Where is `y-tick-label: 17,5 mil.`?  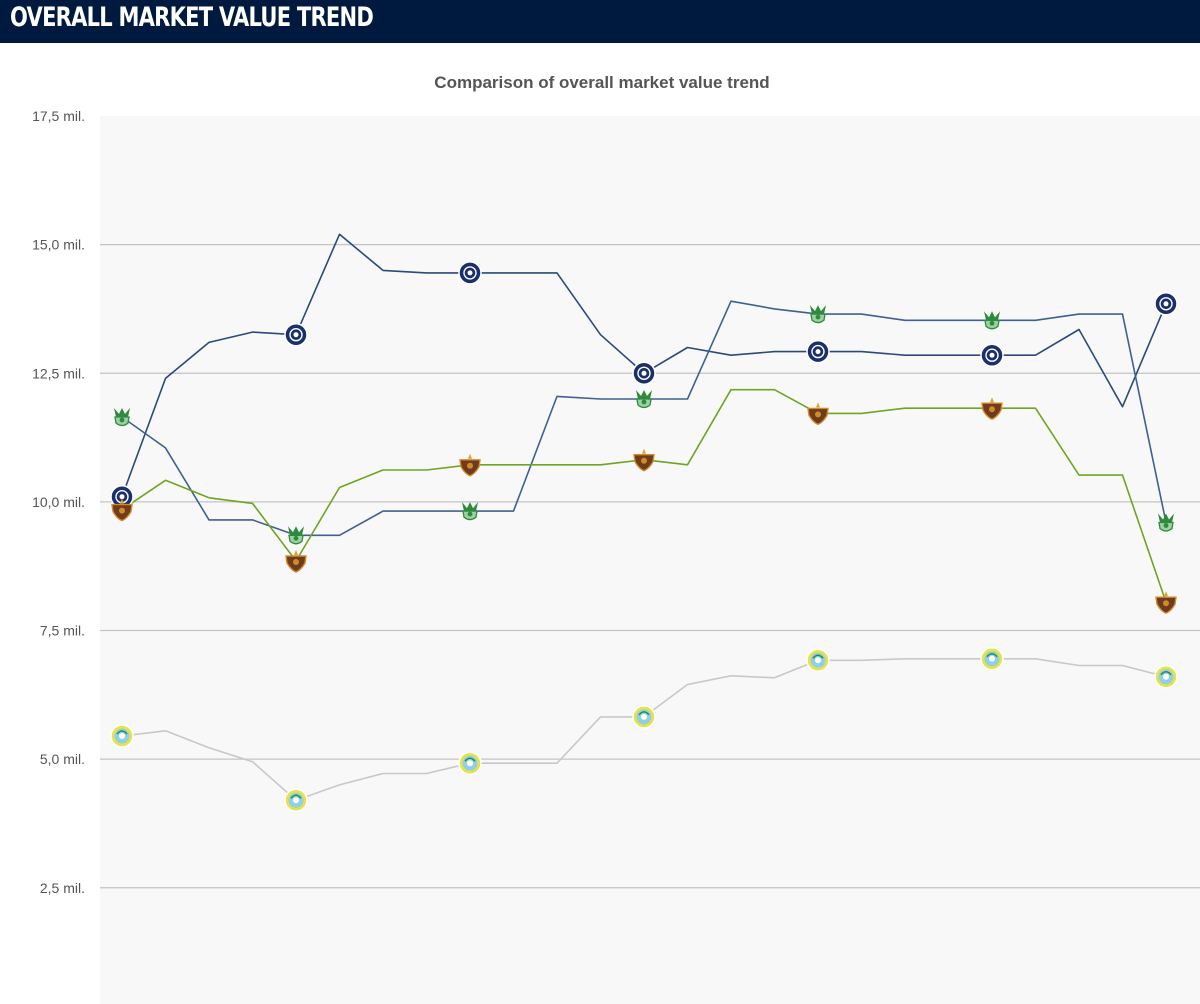
y-tick-label: 17,5 mil. is located at coordinates (58, 116).